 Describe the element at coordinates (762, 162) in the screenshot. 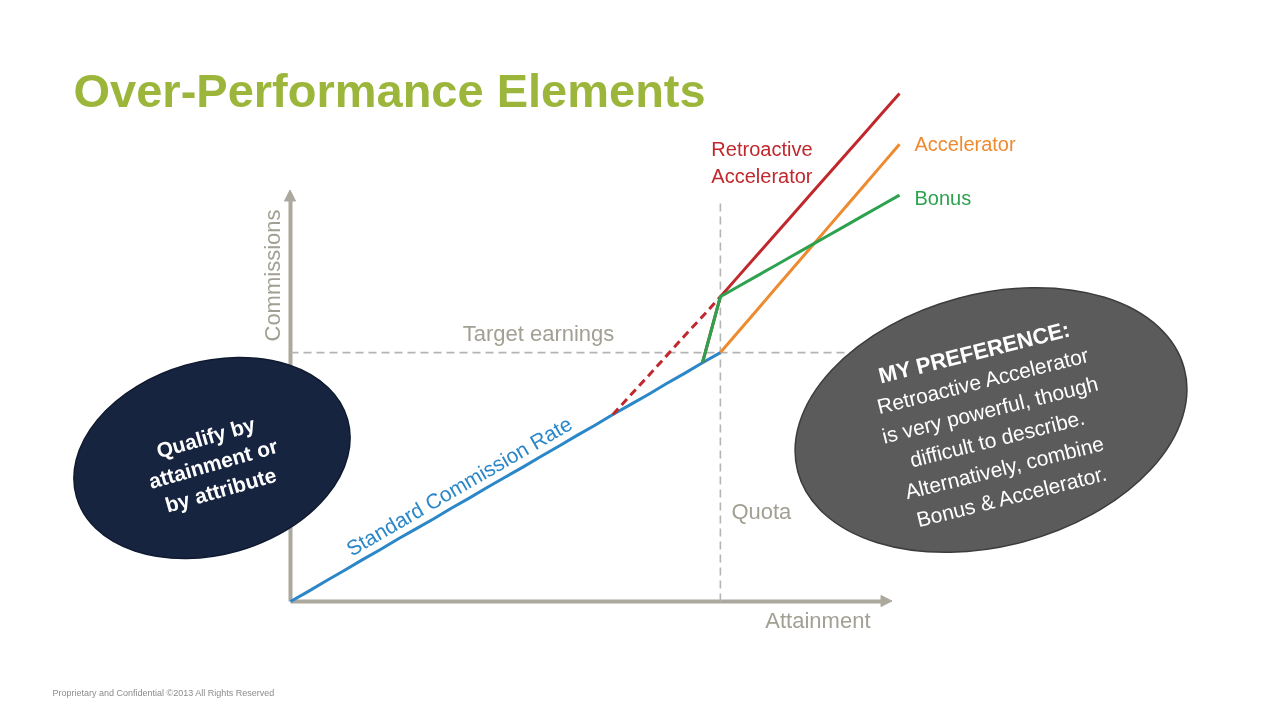

I see `series-label: Retroactive Accelerator` at that location.